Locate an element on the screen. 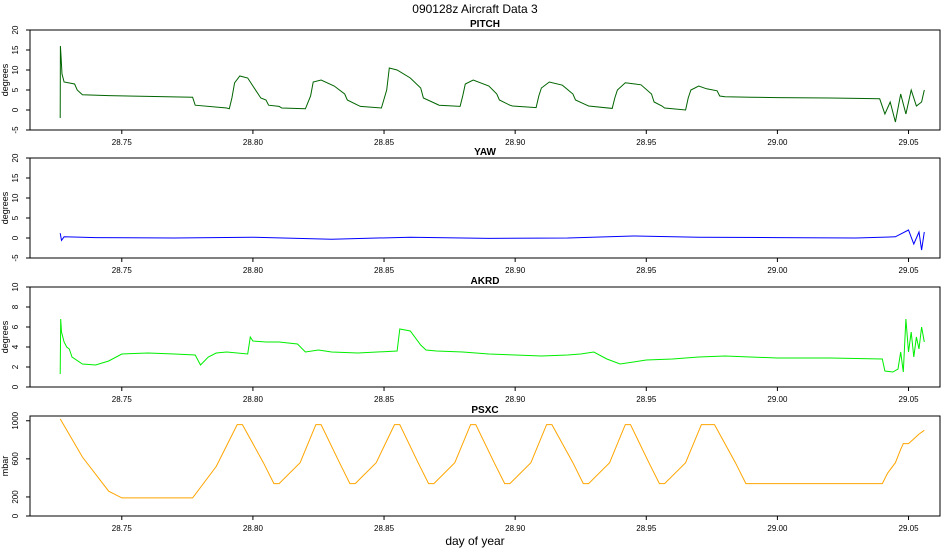 This screenshot has height=550, width=950. y-axis-label-yaw: degrees is located at coordinates (5, 207).